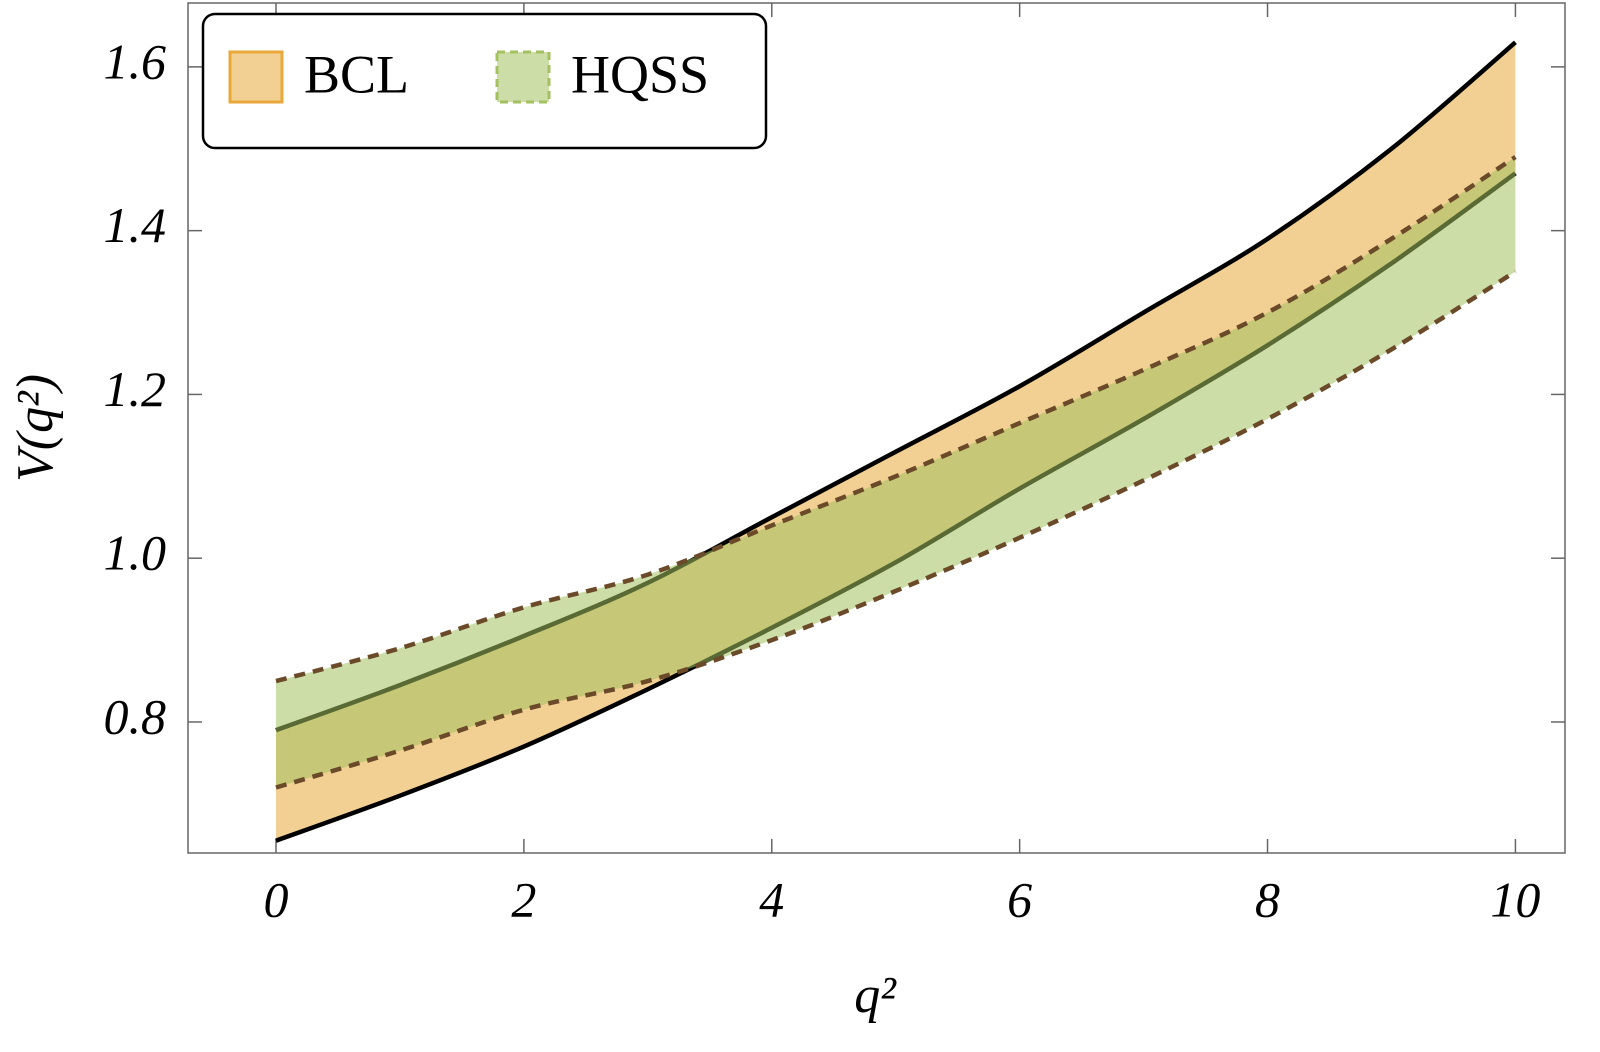 This screenshot has height=1052, width=1600. What do you see at coordinates (135, 61) in the screenshot?
I see `y-tick-label: 1.6` at bounding box center [135, 61].